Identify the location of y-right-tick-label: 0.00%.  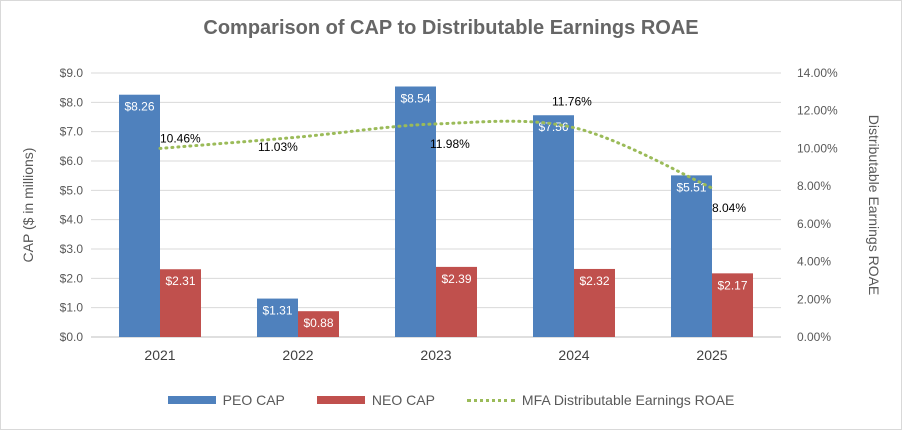
(814, 337).